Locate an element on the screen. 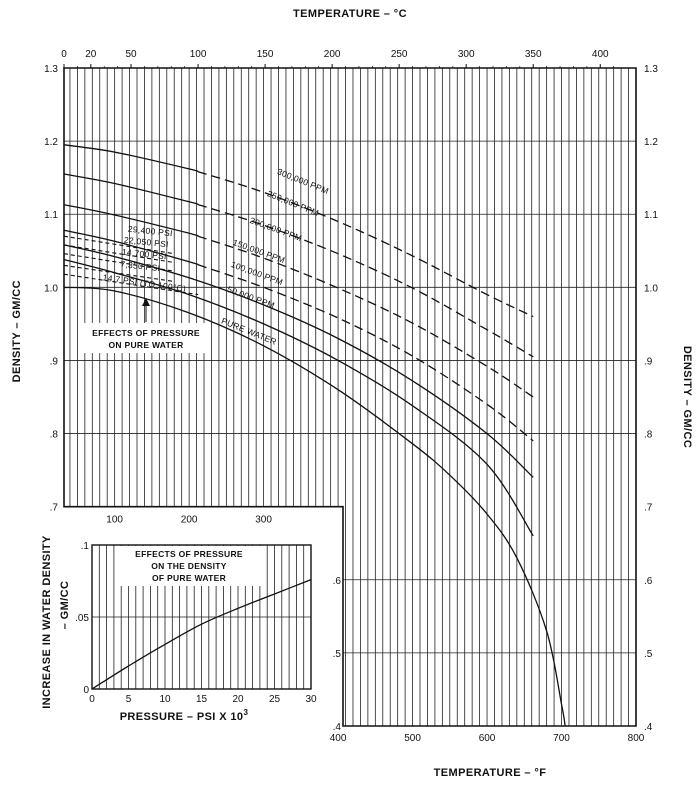 The height and width of the screenshot is (787, 700). inset-y-tick-label: .05 is located at coordinates (82, 618).